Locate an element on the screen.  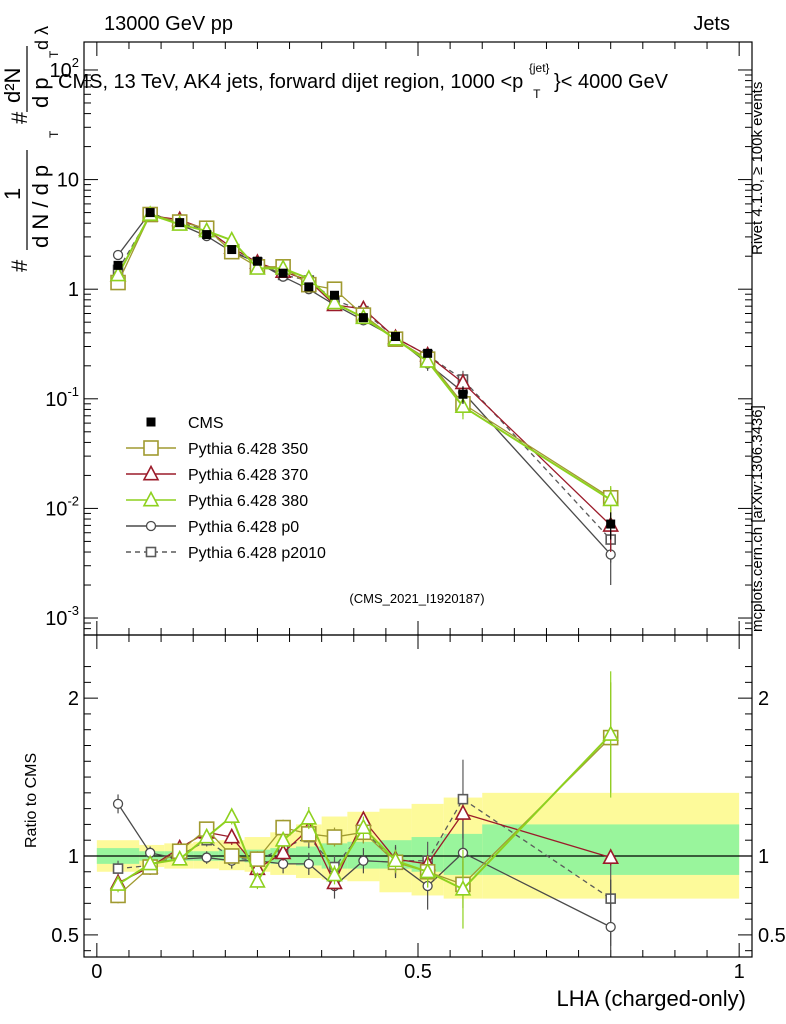
ratio-y-axis-label: Ratio to CMS is located at coordinates (31, 800).